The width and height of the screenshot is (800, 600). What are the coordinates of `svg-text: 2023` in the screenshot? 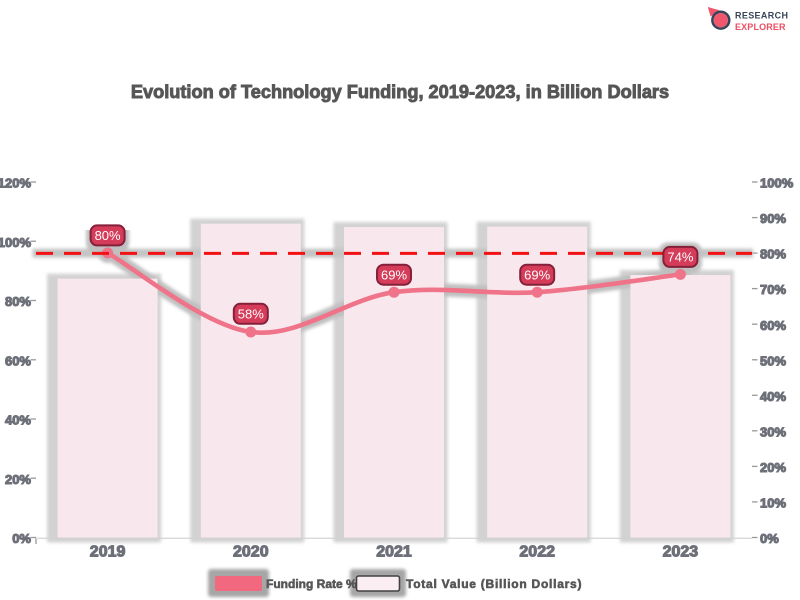 It's located at (681, 552).